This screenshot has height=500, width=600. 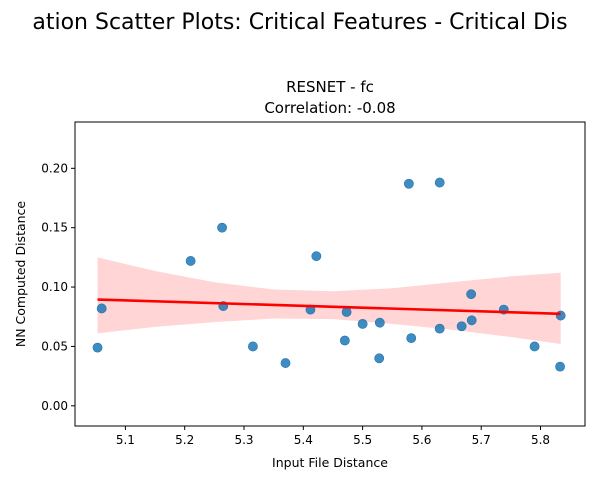 What do you see at coordinates (125, 440) in the screenshot?
I see `x-tick-label: 5.1` at bounding box center [125, 440].